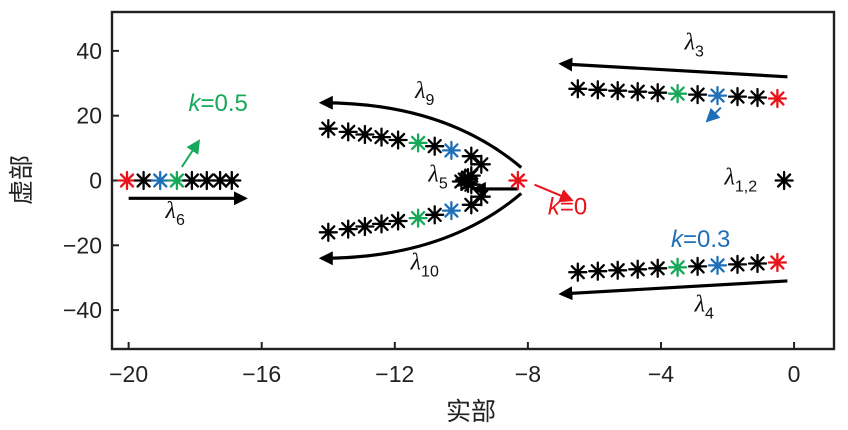 Image resolution: width=848 pixels, height=430 pixels. Describe the element at coordinates (528, 374) in the screenshot. I see `x-tick-label: −8` at that location.